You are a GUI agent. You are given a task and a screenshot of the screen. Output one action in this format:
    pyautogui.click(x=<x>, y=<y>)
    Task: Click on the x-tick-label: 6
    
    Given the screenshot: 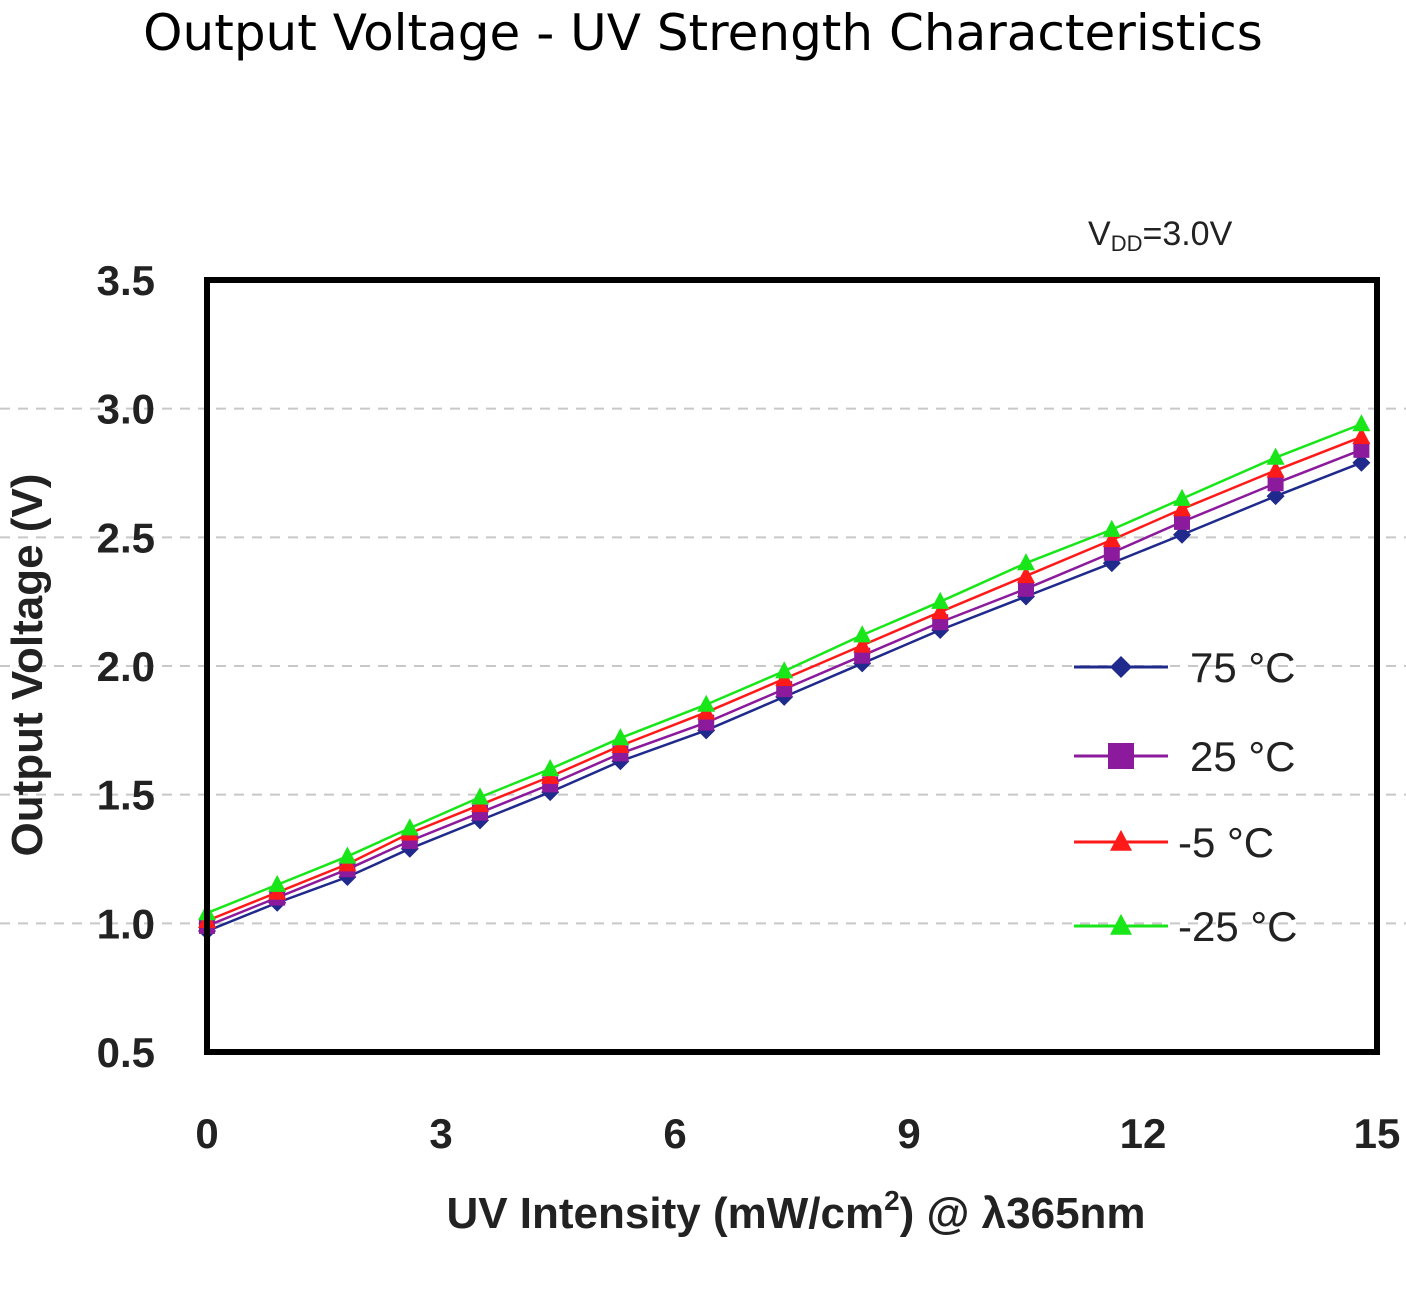 What is the action you would take?
    pyautogui.click(x=674, y=1133)
    